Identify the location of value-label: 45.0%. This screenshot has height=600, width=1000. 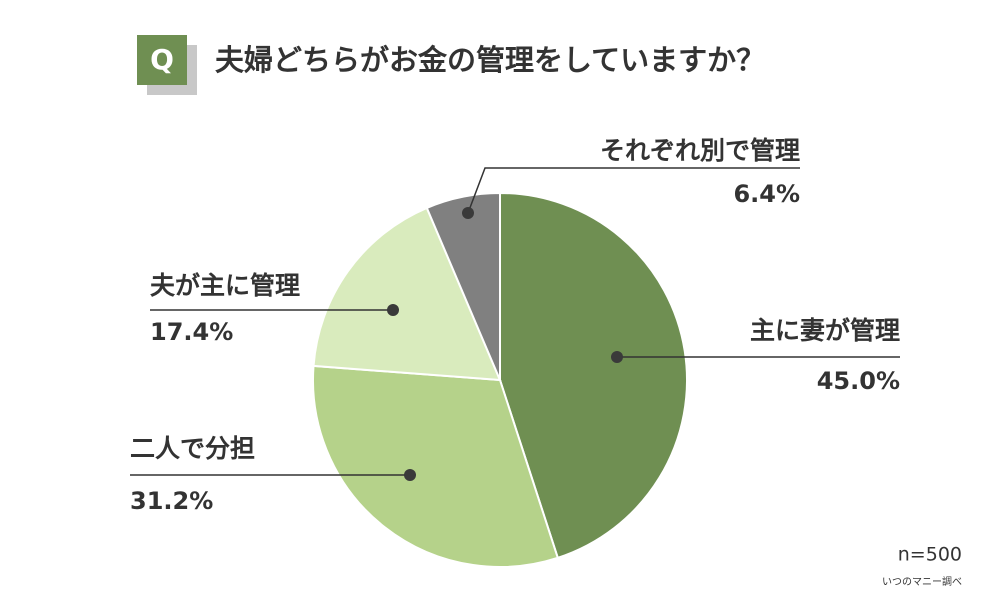
(858, 381).